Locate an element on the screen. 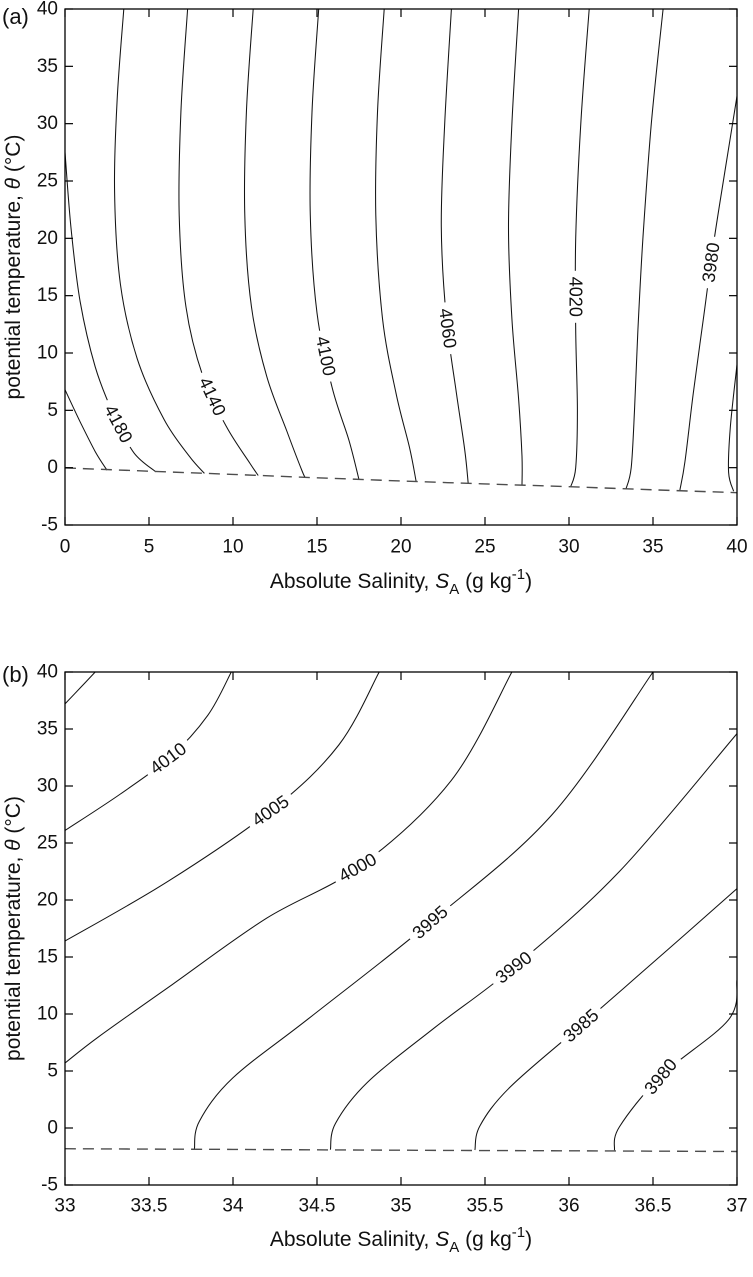  contour-label-group: 3995 is located at coordinates (430, 922).